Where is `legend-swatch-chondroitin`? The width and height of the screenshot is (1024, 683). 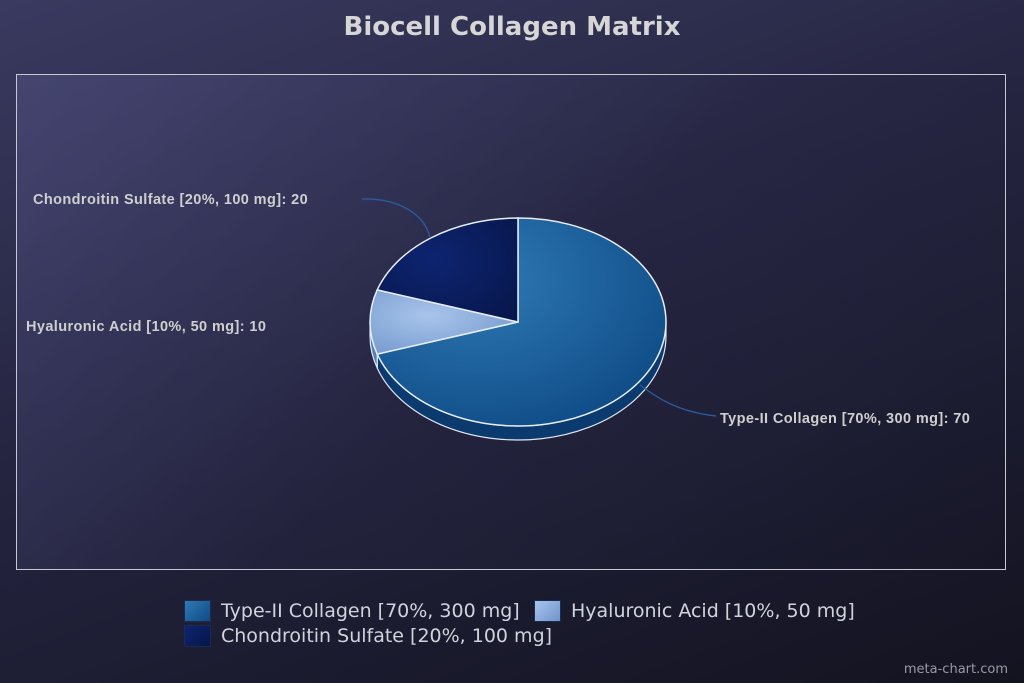 legend-swatch-chondroitin is located at coordinates (197, 636).